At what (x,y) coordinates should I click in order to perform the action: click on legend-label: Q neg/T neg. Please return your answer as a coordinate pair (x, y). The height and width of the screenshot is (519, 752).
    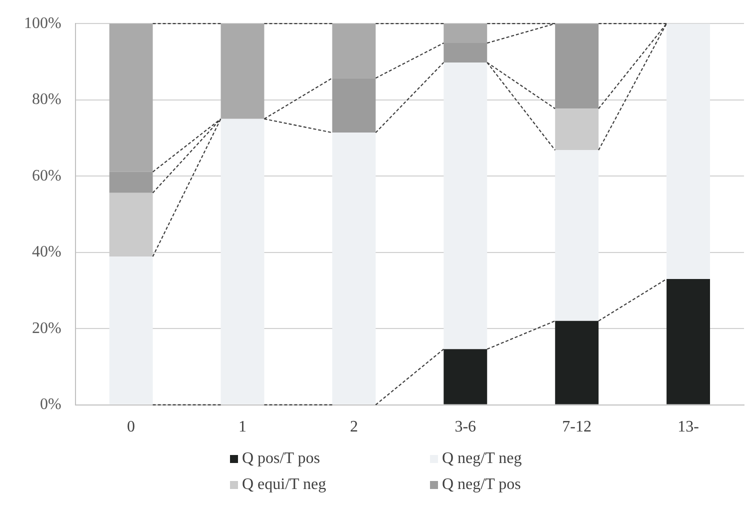
    Looking at the image, I should click on (482, 459).